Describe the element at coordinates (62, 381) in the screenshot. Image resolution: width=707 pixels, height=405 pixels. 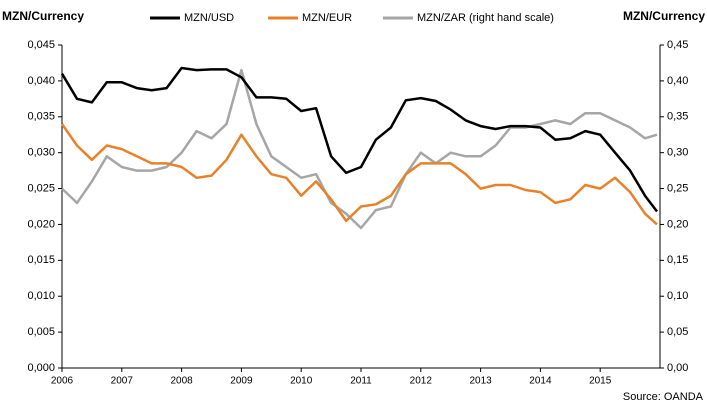
I see `x-tick-label: 2006` at that location.